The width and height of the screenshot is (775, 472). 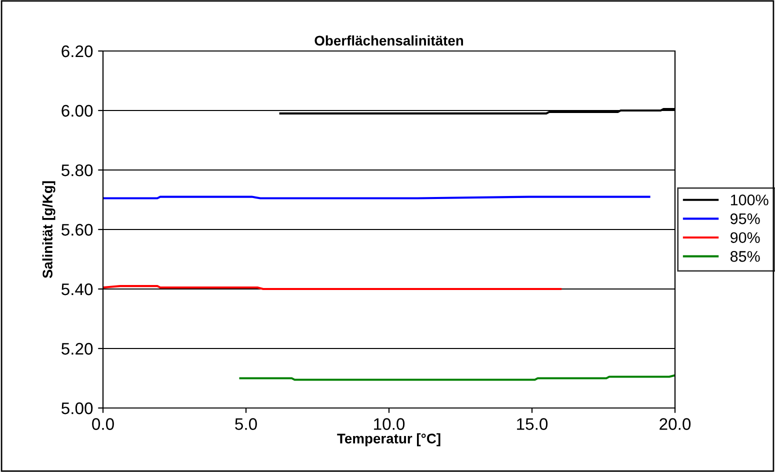 I want to click on y-tick-label: 5.80, so click(x=77, y=170).